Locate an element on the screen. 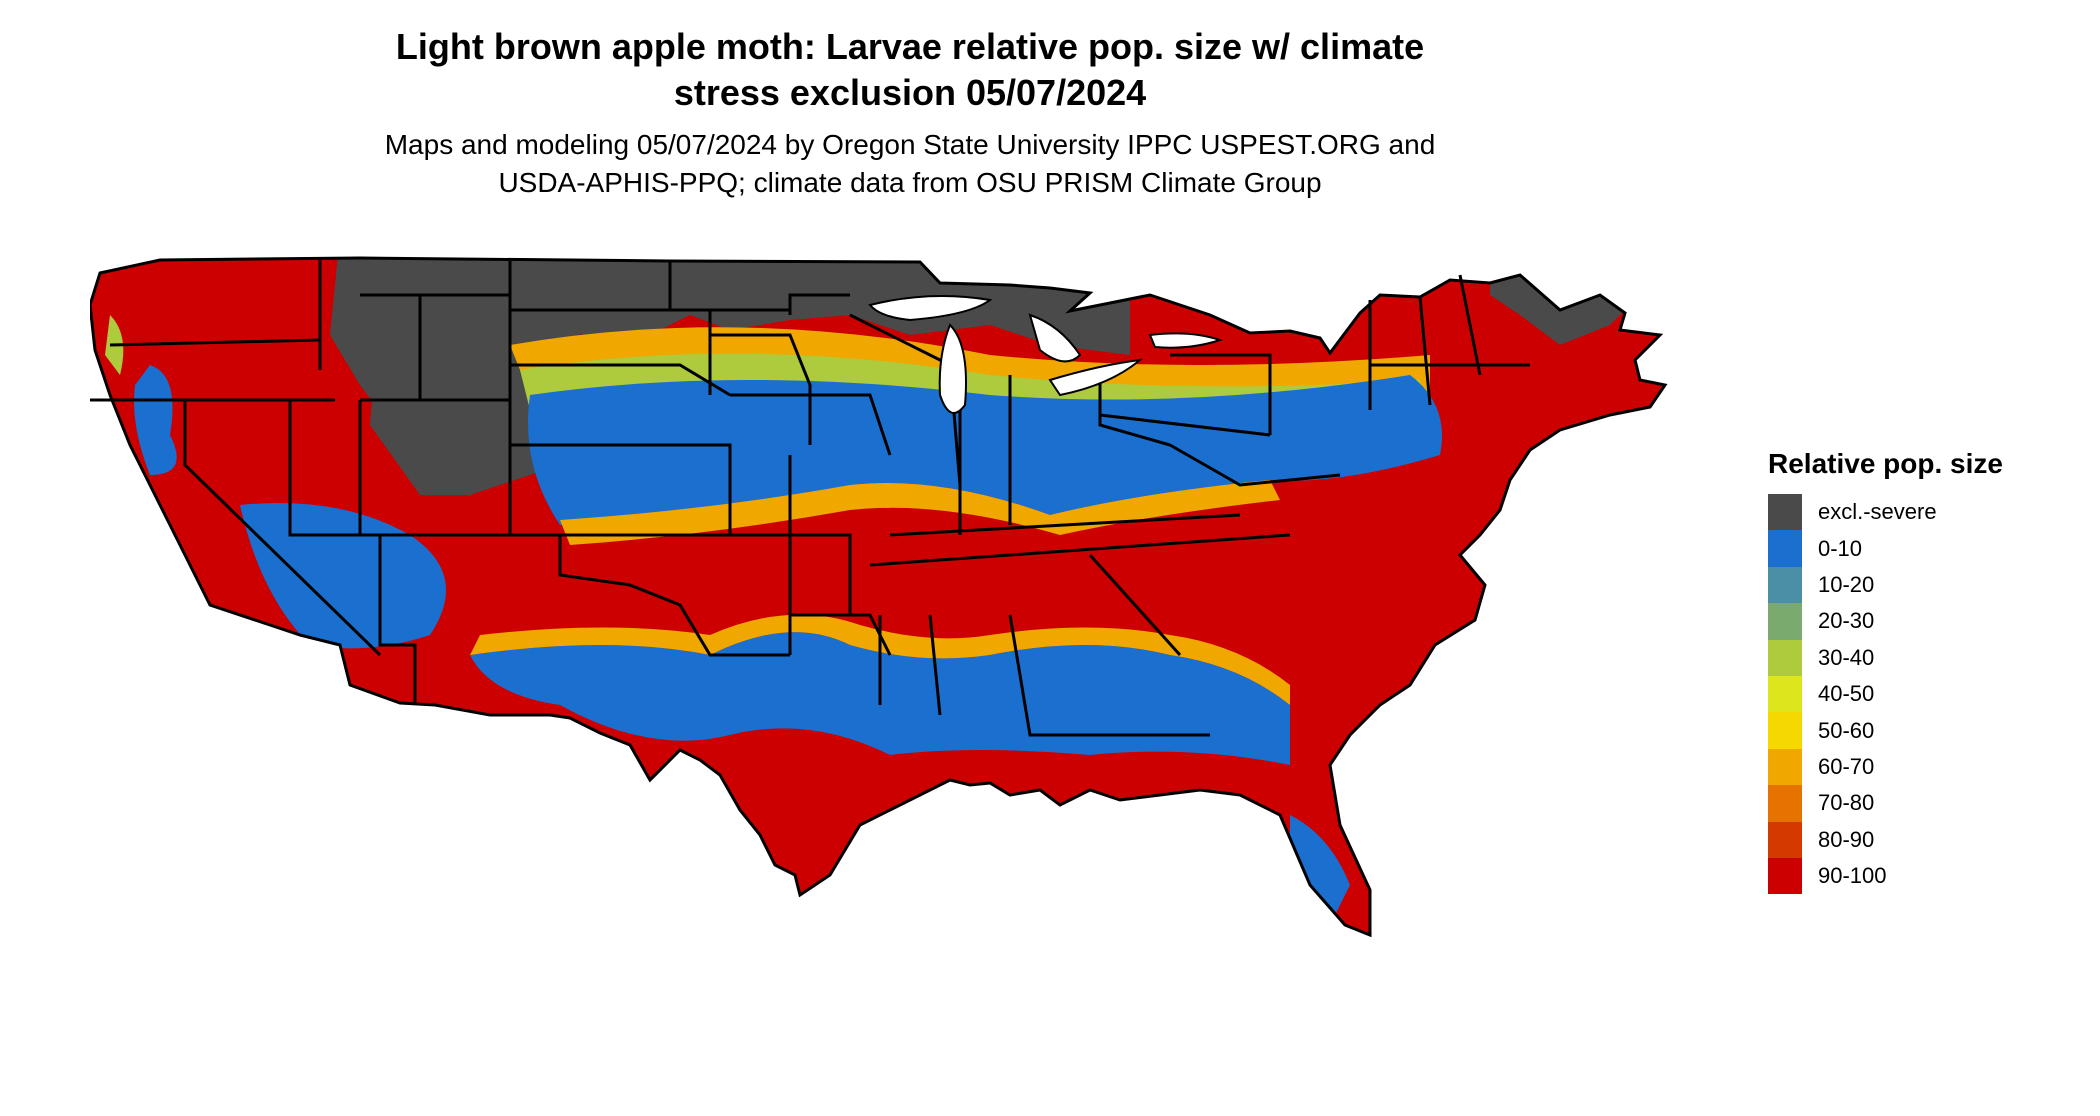 This screenshot has height=1116, width=2100. blue-california-coast is located at coordinates (155, 420).